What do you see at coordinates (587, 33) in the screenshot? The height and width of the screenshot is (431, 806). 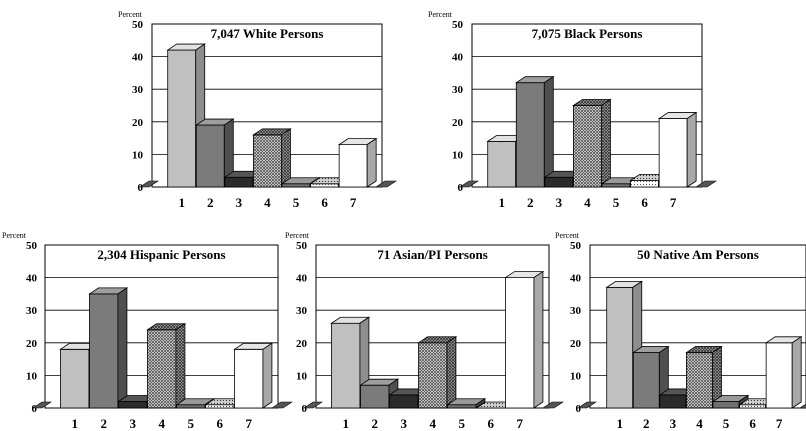 I see `chart-title: 7,075 Black Persons` at bounding box center [587, 33].